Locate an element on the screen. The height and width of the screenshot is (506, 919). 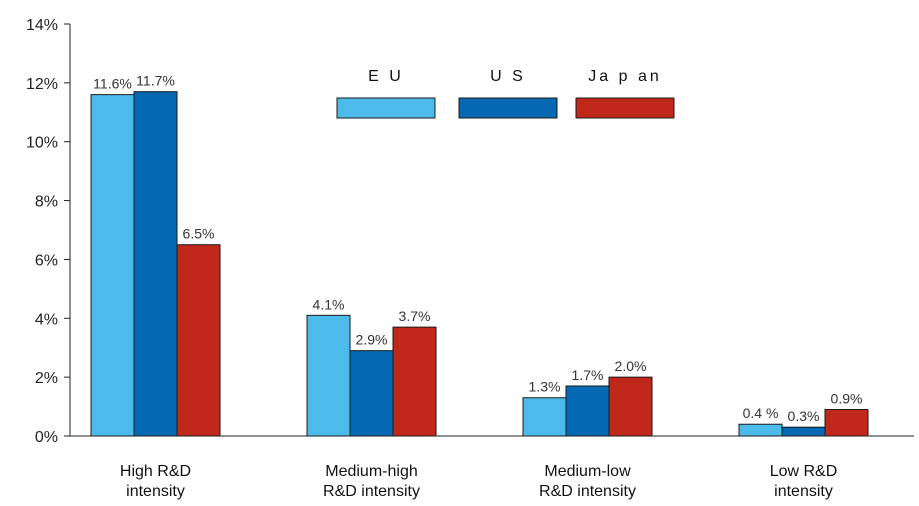
data-label: 4.1% is located at coordinates (329, 304).